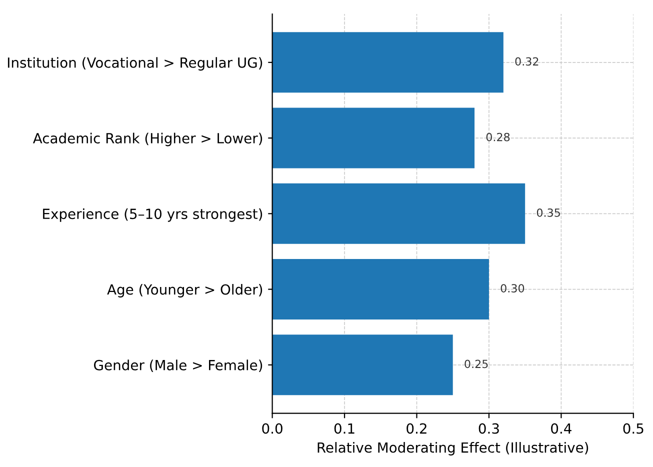  What do you see at coordinates (178, 366) in the screenshot?
I see `y-tick-label: Gender (Male > Female)` at bounding box center [178, 366].